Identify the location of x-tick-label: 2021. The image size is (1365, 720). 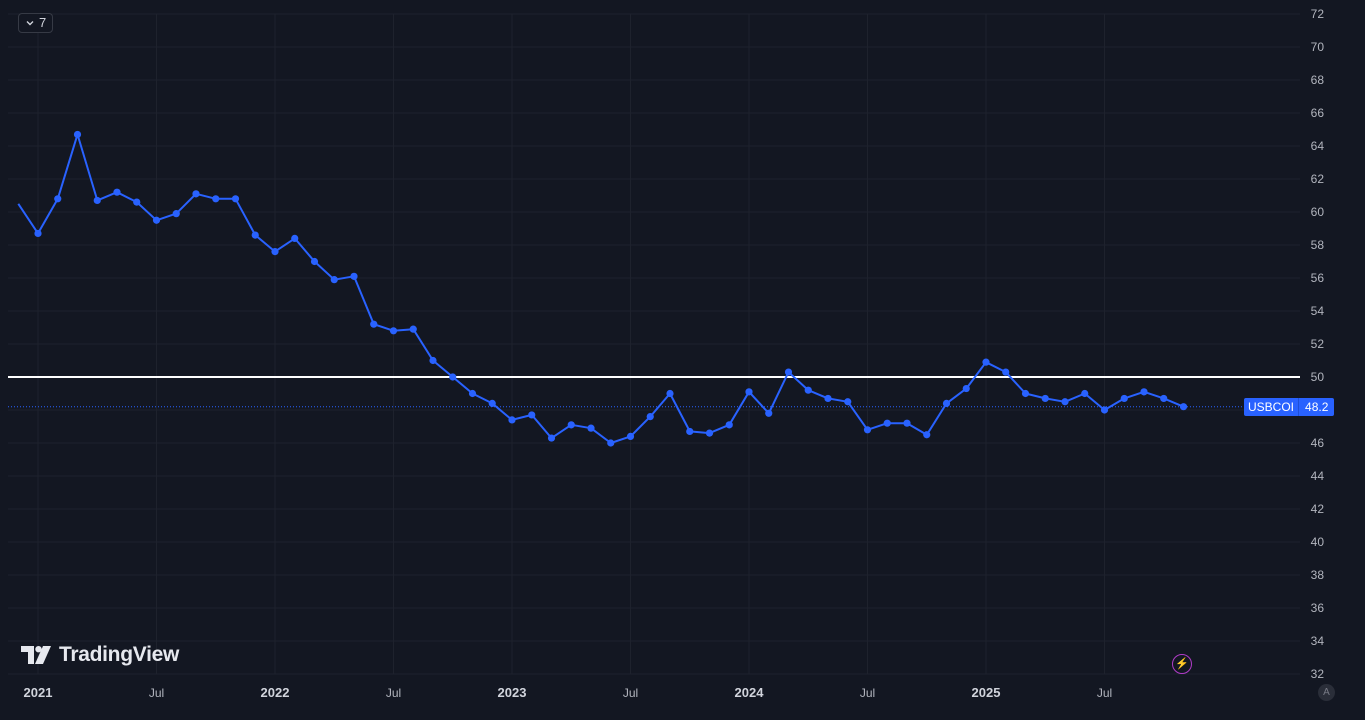
(38, 692).